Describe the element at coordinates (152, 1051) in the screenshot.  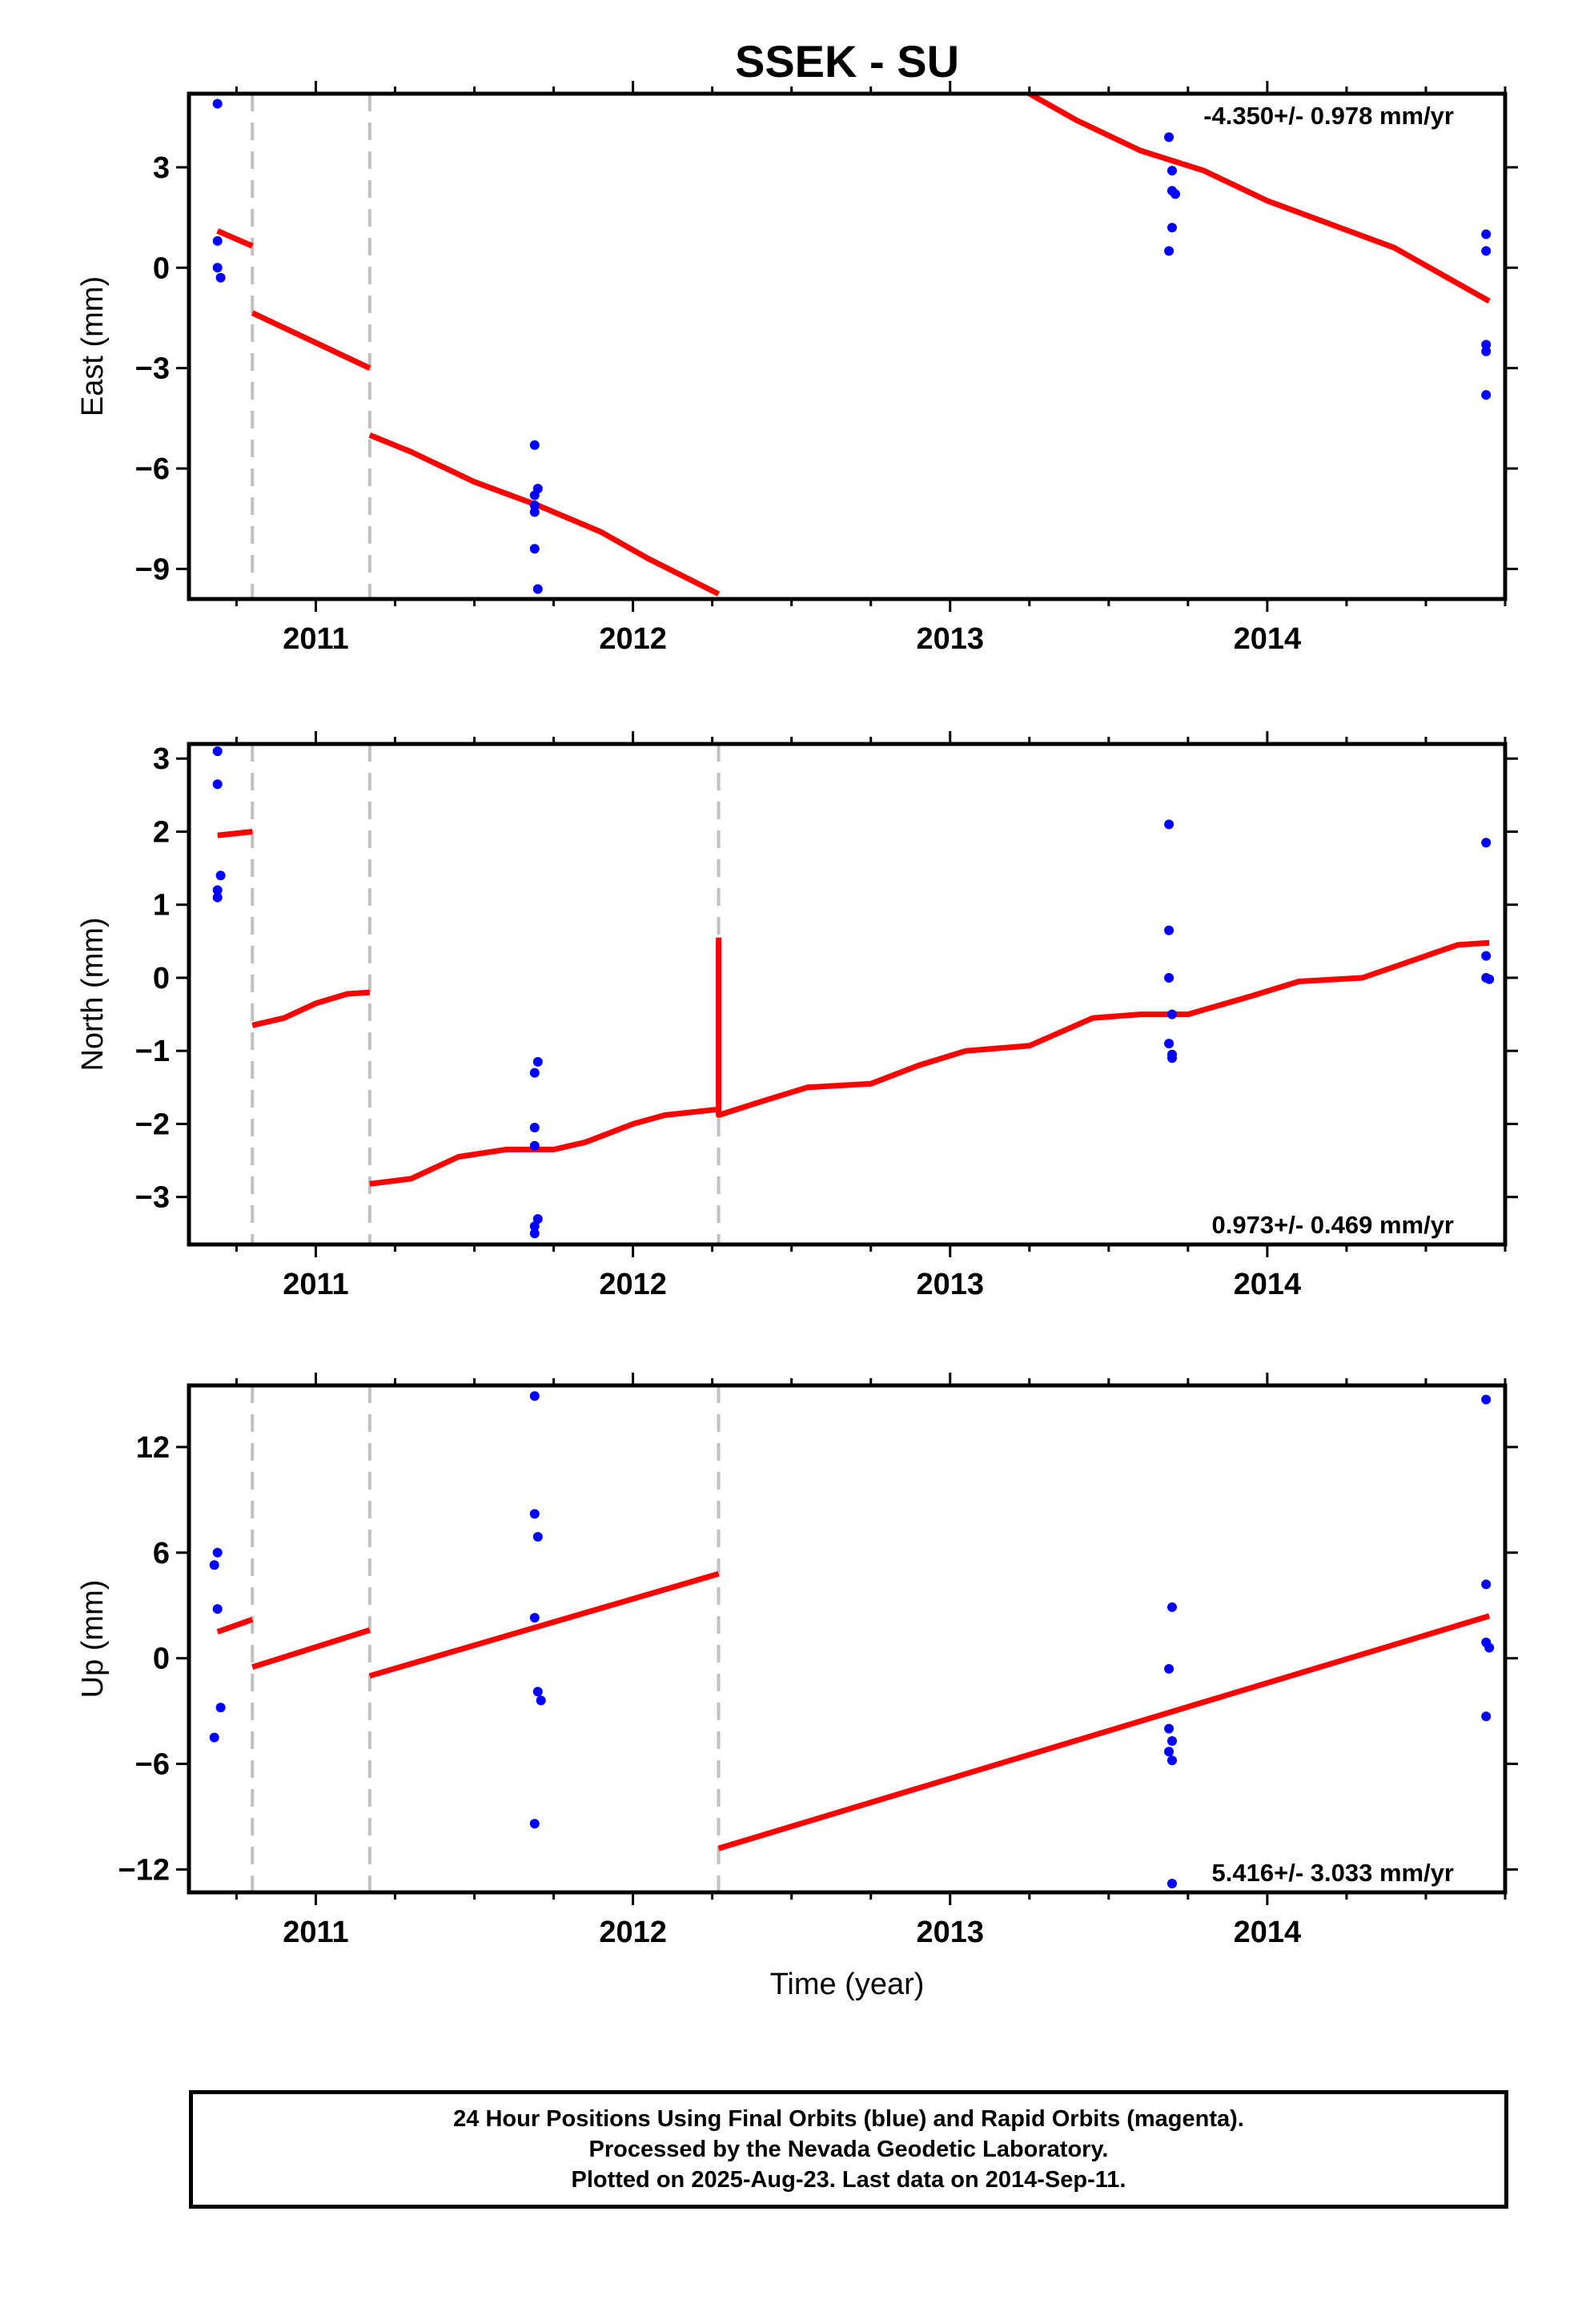
I see `y-tick-label: −1` at that location.